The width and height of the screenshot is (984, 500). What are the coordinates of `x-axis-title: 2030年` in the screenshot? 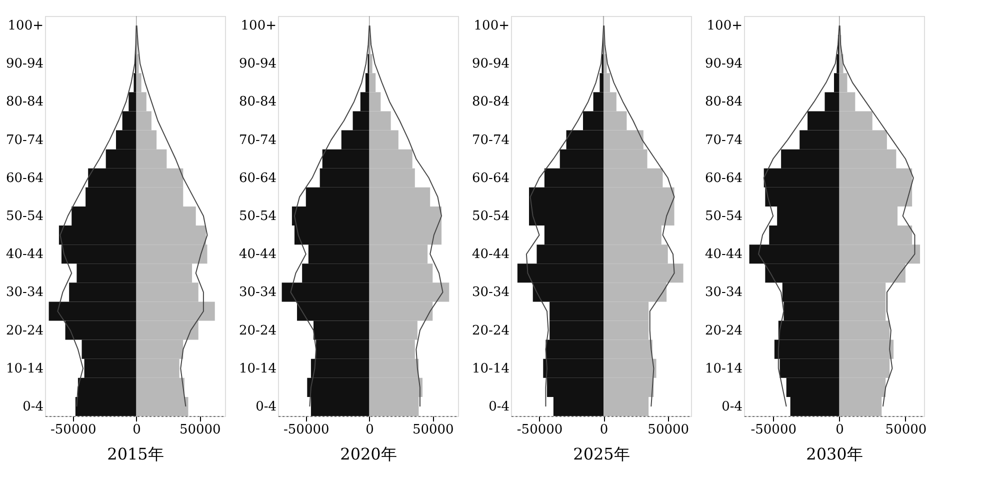 It's located at (834, 454).